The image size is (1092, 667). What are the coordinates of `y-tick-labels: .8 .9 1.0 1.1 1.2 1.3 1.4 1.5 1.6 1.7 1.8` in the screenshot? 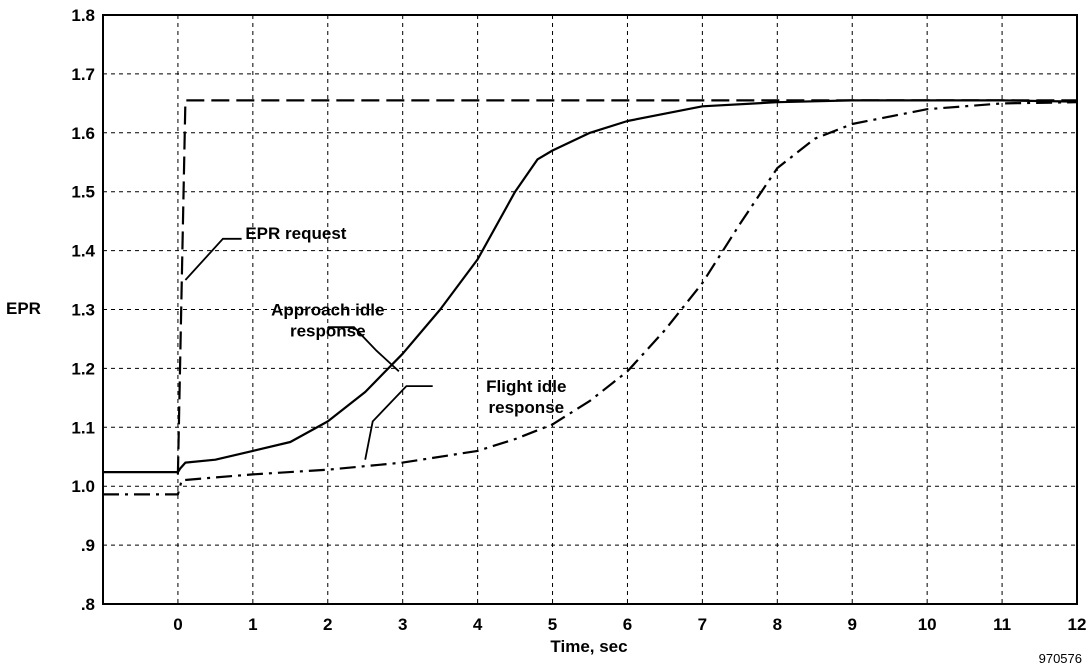 It's located at (83, 310).